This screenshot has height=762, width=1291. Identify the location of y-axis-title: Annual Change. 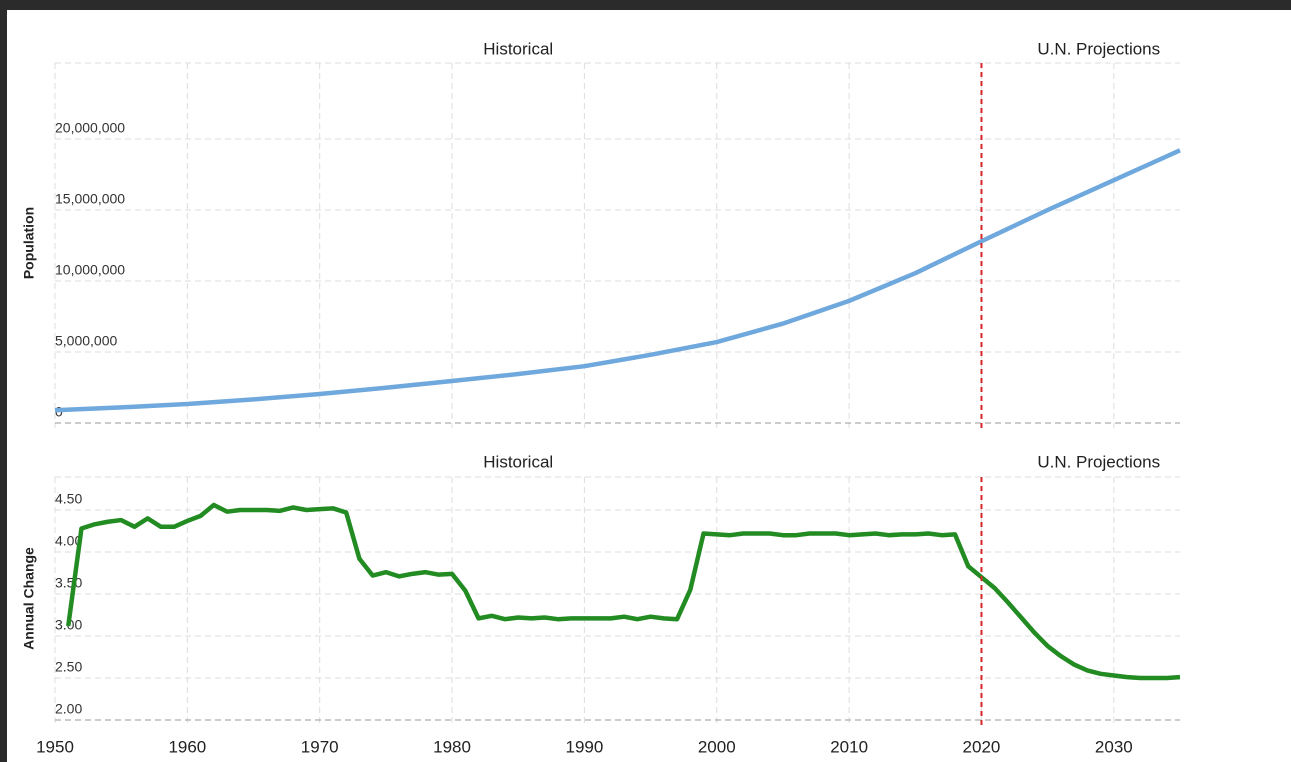
(29, 598).